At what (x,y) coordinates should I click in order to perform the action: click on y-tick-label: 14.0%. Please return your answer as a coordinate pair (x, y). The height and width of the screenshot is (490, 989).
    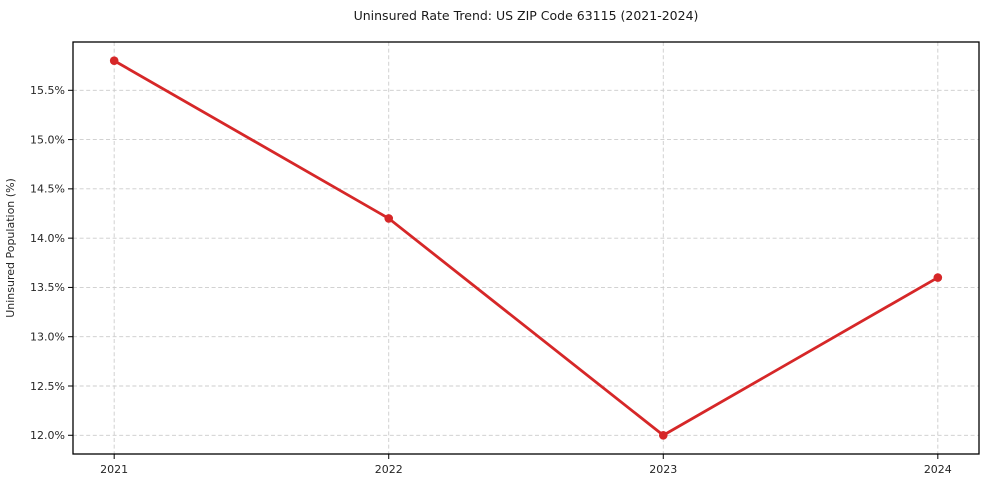
    Looking at the image, I should click on (47, 238).